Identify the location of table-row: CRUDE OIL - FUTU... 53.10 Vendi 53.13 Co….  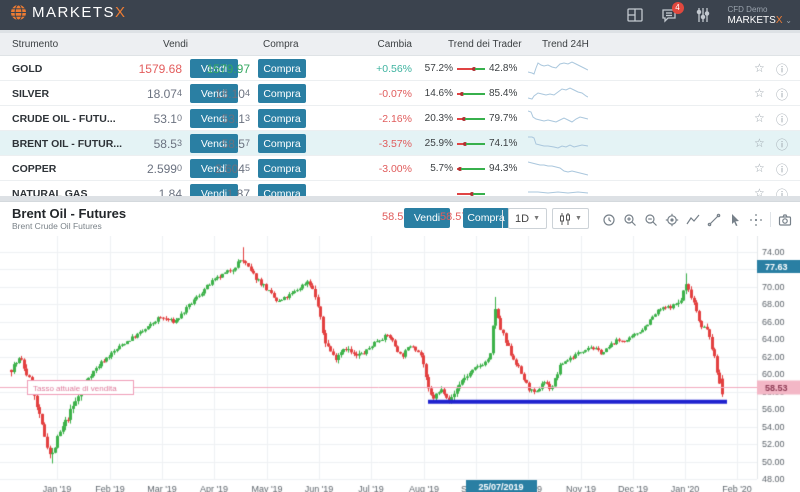
(400, 118).